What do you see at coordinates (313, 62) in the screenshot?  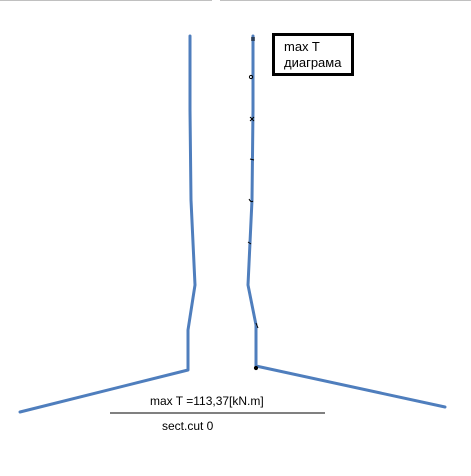 I see `legend-subtitle: диаграма` at bounding box center [313, 62].